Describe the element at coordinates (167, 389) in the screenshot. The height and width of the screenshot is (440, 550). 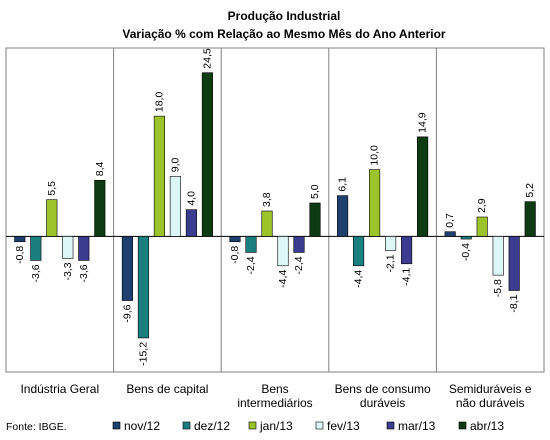
I see `category-label: Bens de capital` at that location.